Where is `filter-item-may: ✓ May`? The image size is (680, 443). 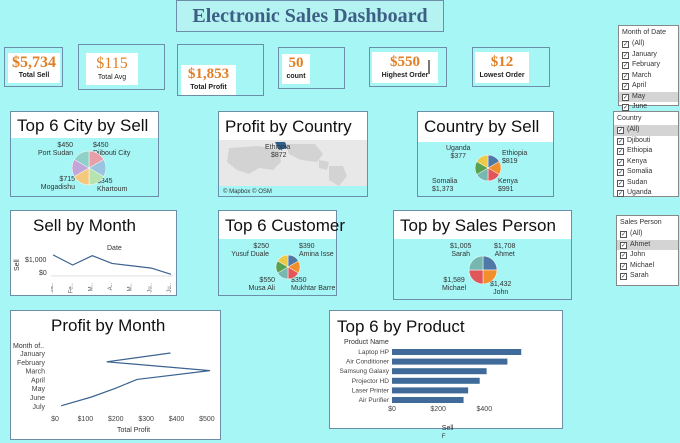 filter-item-may: ✓ May is located at coordinates (648, 96).